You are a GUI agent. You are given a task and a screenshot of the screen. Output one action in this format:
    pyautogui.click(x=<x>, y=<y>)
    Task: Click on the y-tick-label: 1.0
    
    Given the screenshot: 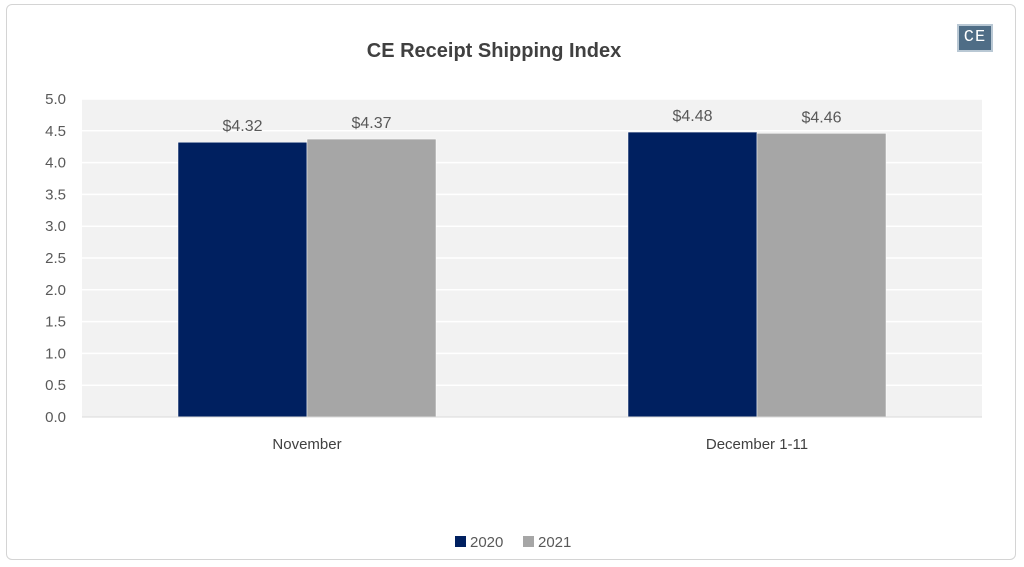 What is the action you would take?
    pyautogui.click(x=55, y=353)
    